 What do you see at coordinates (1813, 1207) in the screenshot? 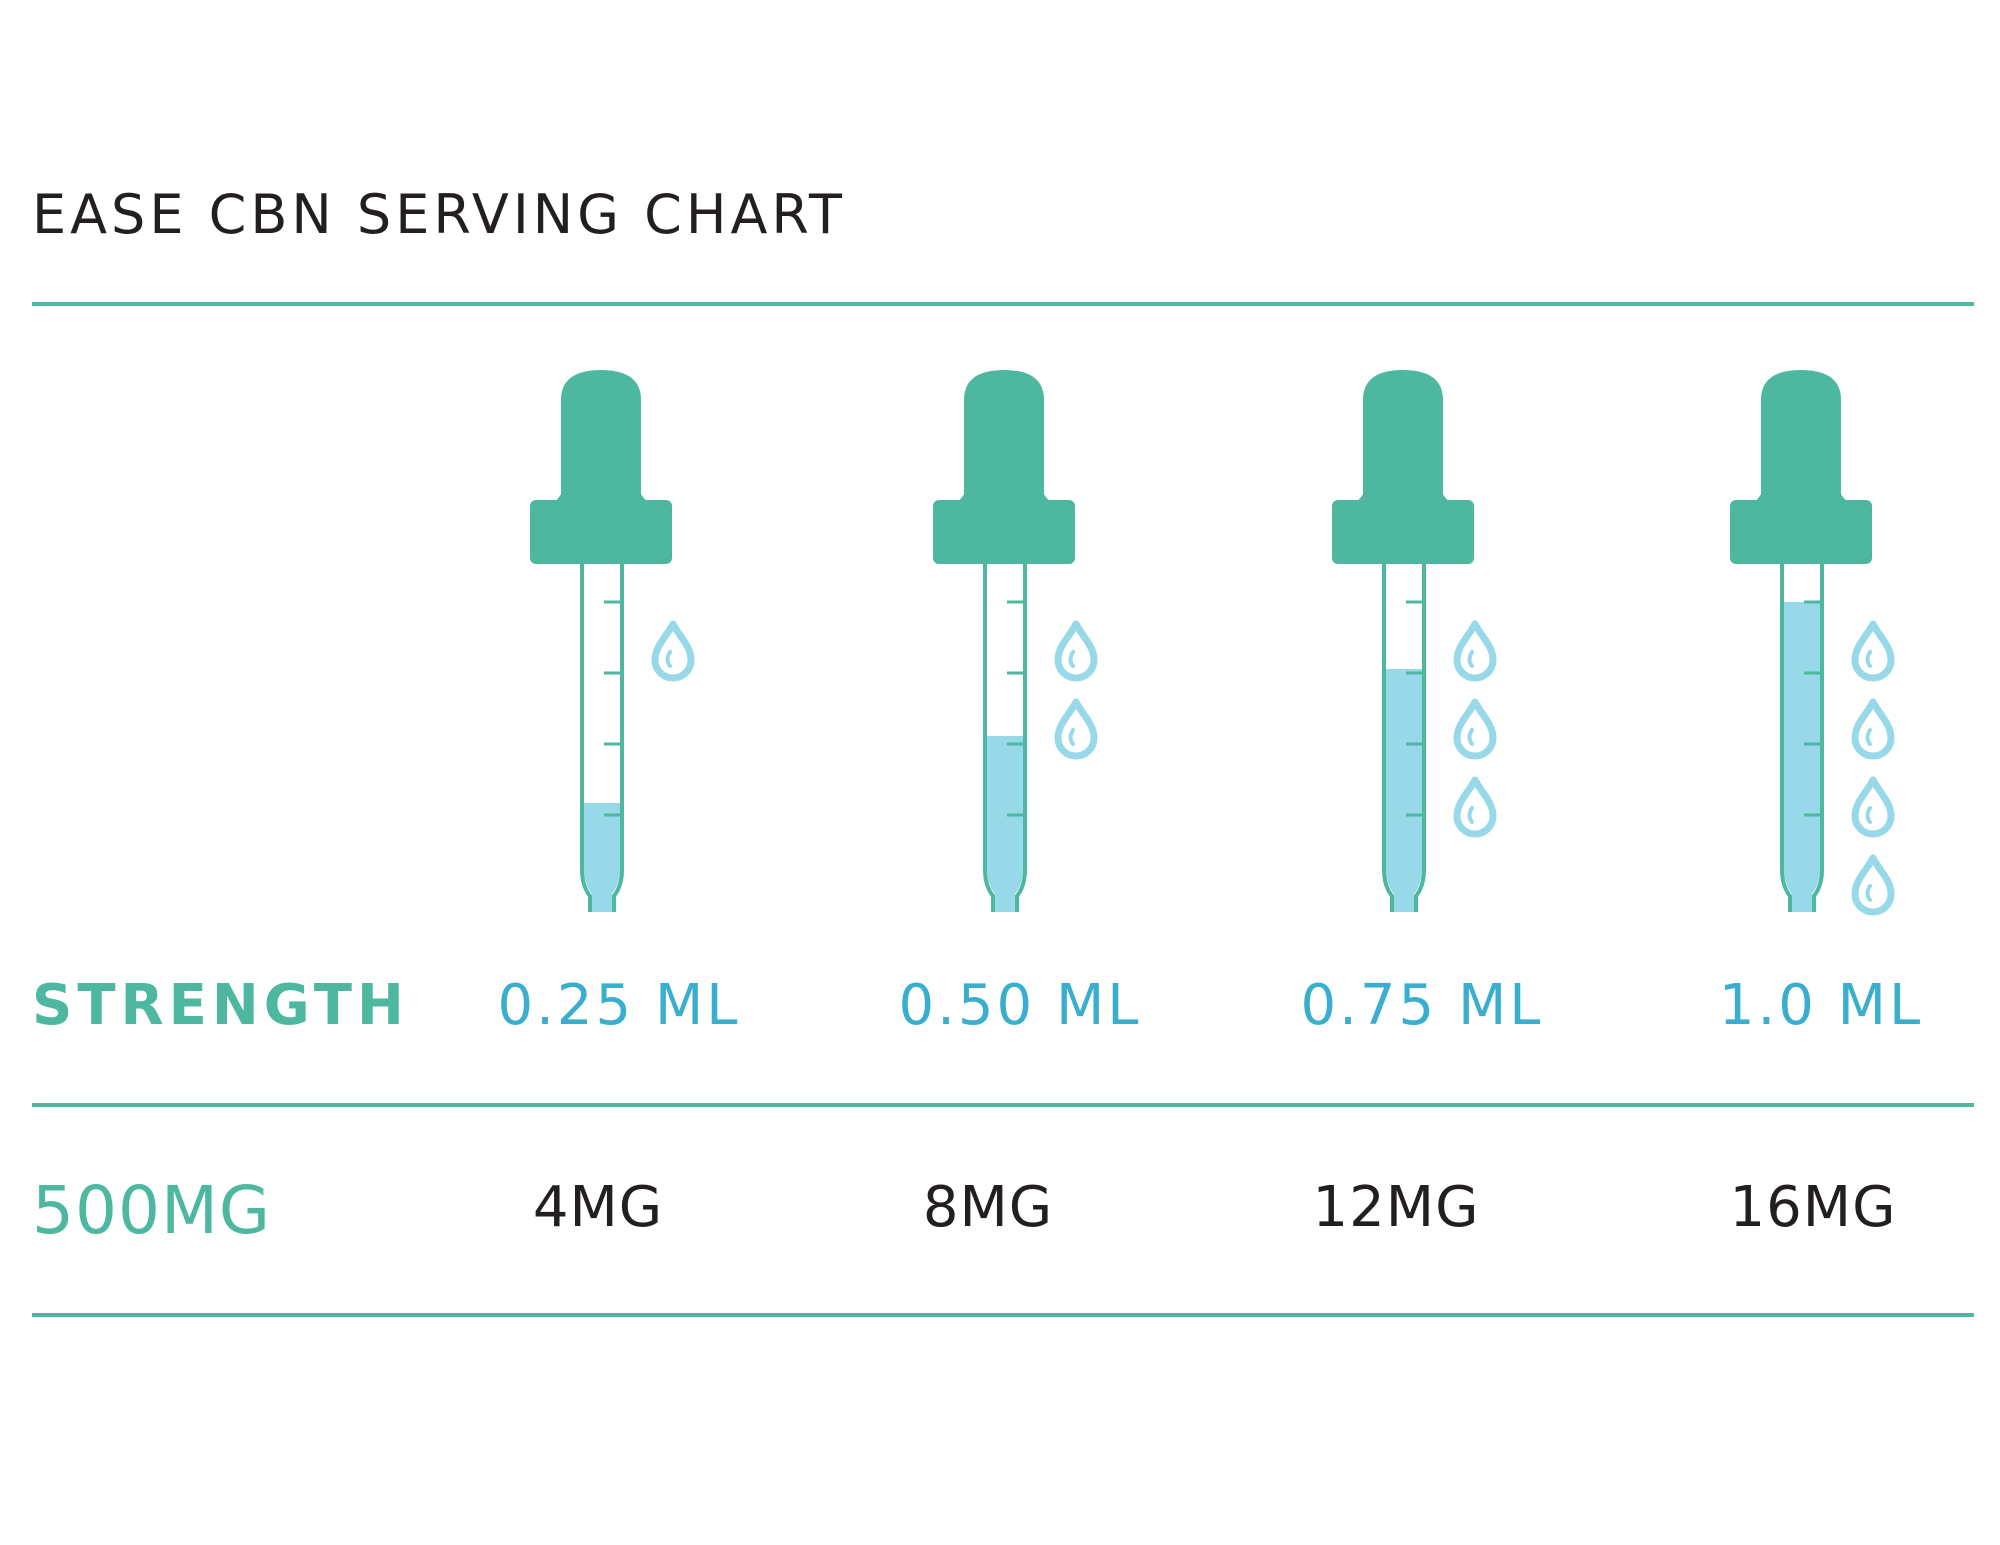
I see `serving-mg-4: 16MG` at bounding box center [1813, 1207].